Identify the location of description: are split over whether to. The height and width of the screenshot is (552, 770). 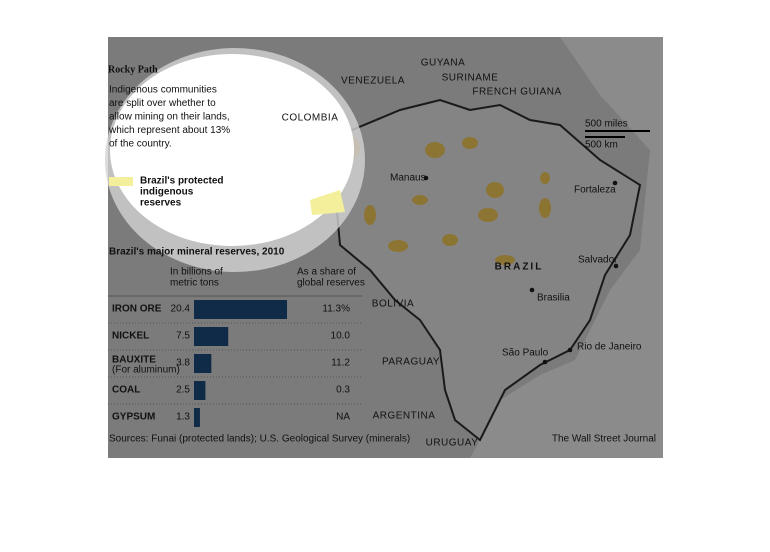
(162, 103).